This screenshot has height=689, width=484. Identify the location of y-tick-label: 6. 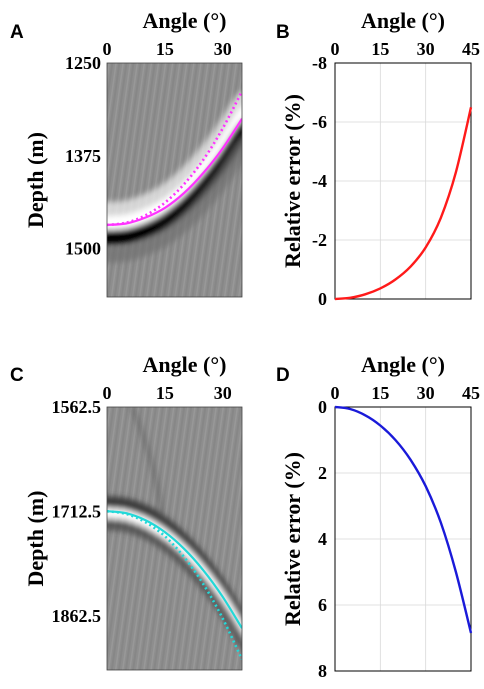
(322, 605).